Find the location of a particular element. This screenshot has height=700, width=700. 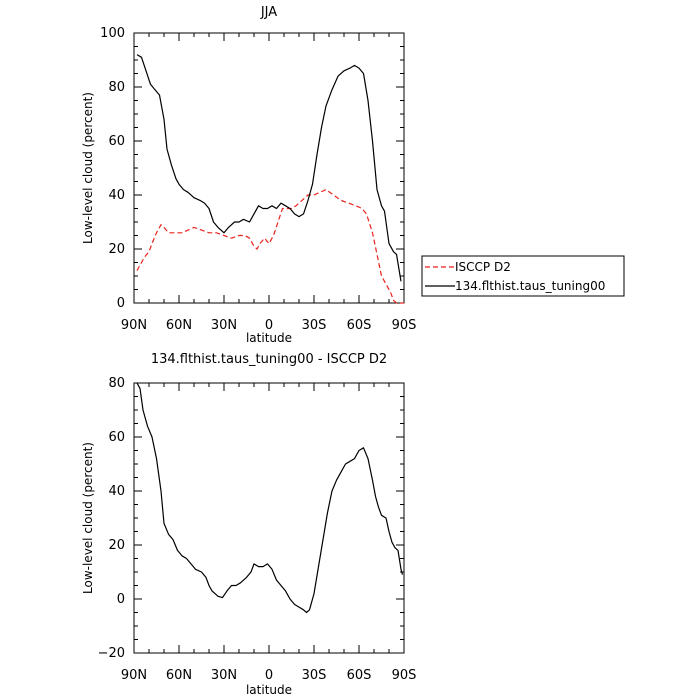

bottom-x-tick-label: 90S is located at coordinates (404, 675).